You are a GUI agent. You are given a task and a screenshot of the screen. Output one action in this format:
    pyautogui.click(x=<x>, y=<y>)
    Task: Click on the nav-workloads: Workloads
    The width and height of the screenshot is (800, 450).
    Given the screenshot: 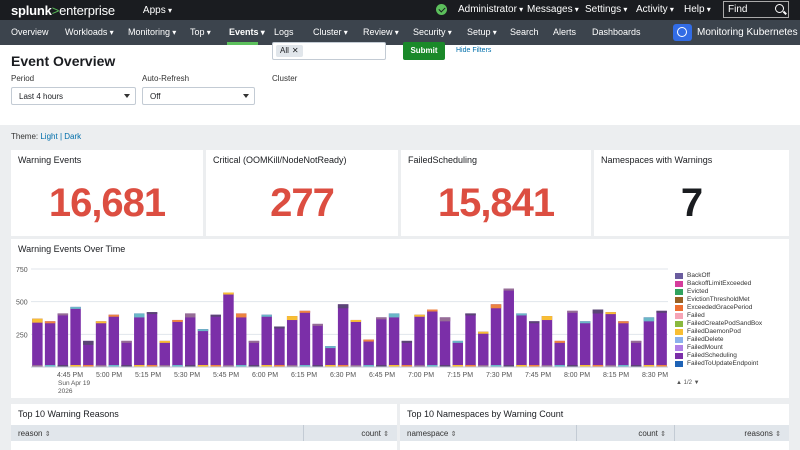 What is the action you would take?
    pyautogui.click(x=89, y=32)
    